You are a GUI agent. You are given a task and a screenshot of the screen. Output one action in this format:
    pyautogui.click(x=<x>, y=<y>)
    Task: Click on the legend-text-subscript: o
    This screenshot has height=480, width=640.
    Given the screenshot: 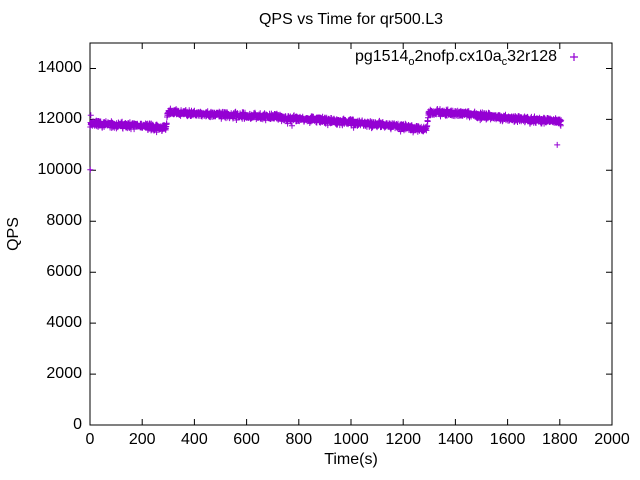 What is the action you would take?
    pyautogui.click(x=411, y=62)
    